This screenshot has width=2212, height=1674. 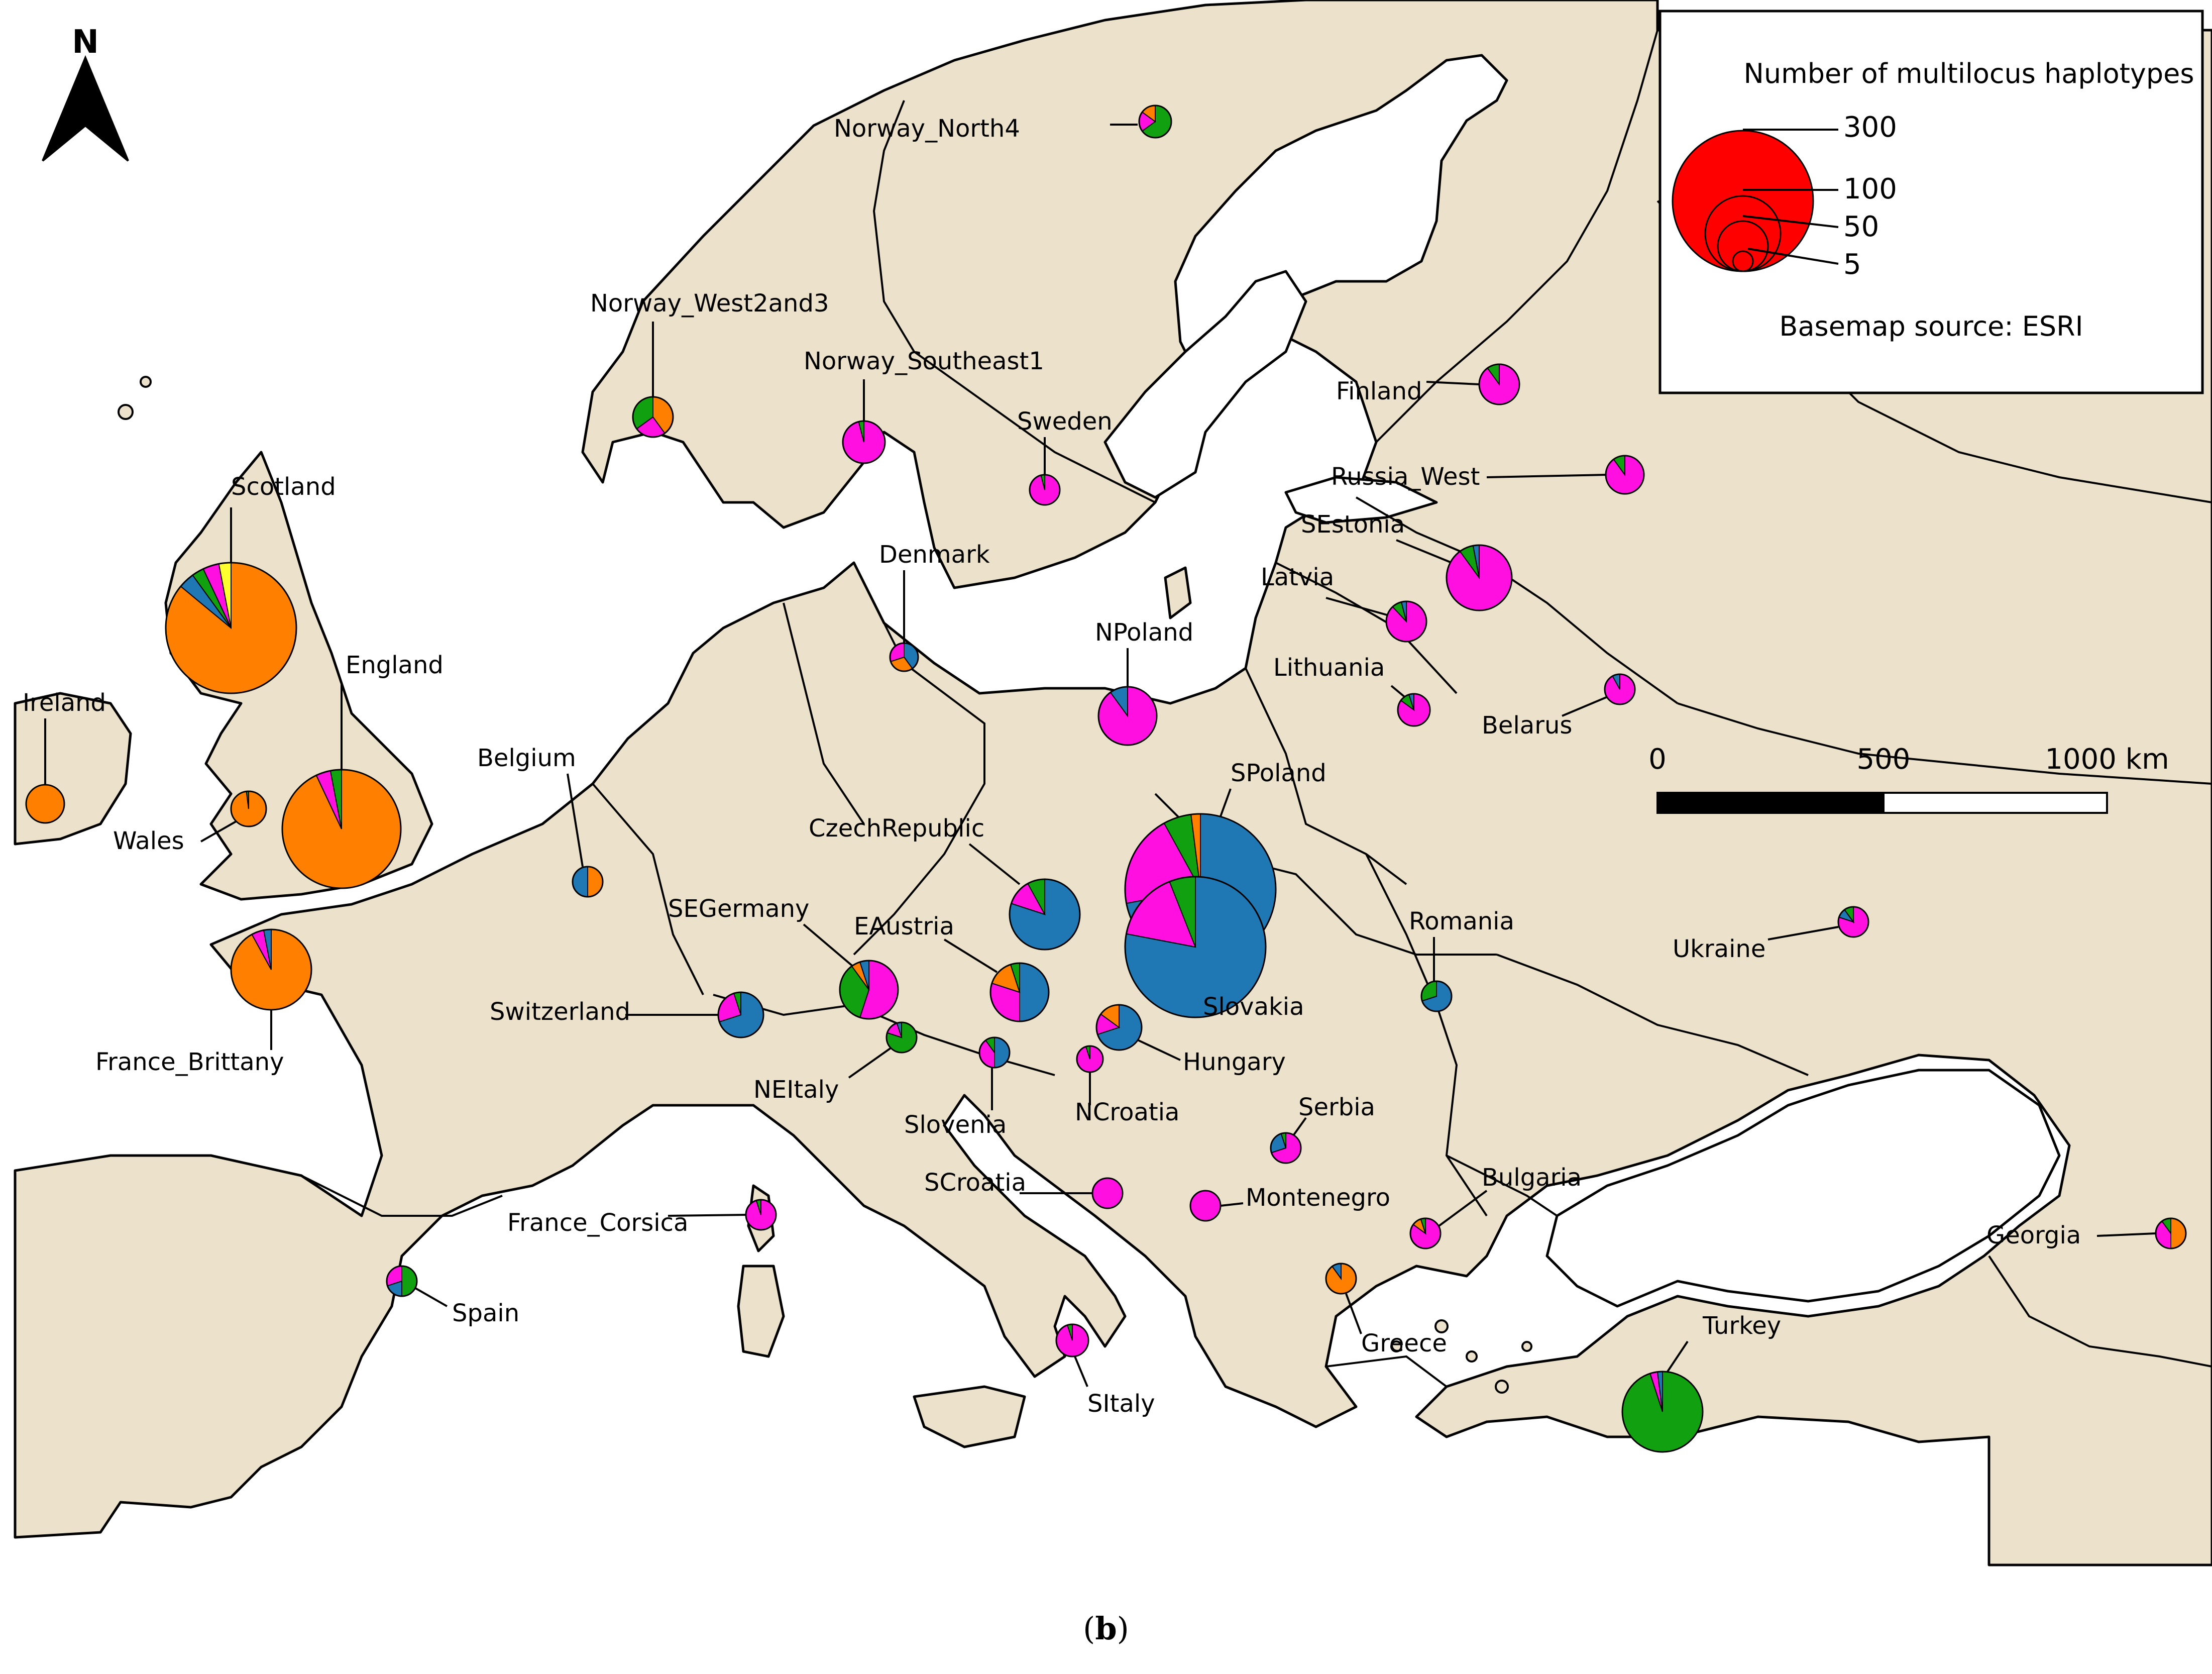 I want to click on pie-greece, so click(x=1341, y=1279).